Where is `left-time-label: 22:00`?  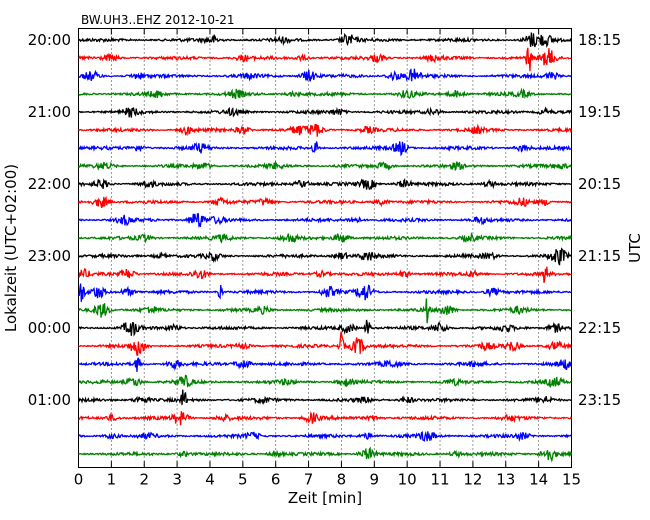
left-time-label: 22:00 is located at coordinates (49, 184).